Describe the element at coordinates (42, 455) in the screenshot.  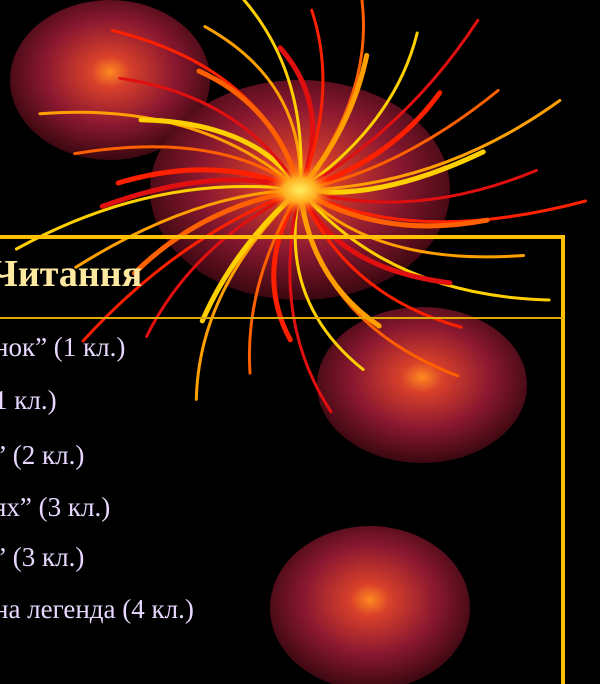
I see `list-item: ” (2 кл.)` at that location.